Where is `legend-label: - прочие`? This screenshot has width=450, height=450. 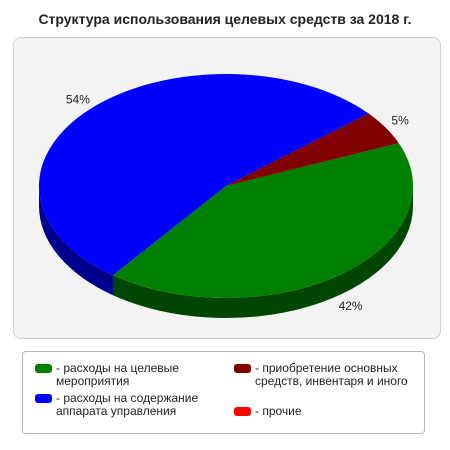
legend-label: - прочие is located at coordinates (278, 411).